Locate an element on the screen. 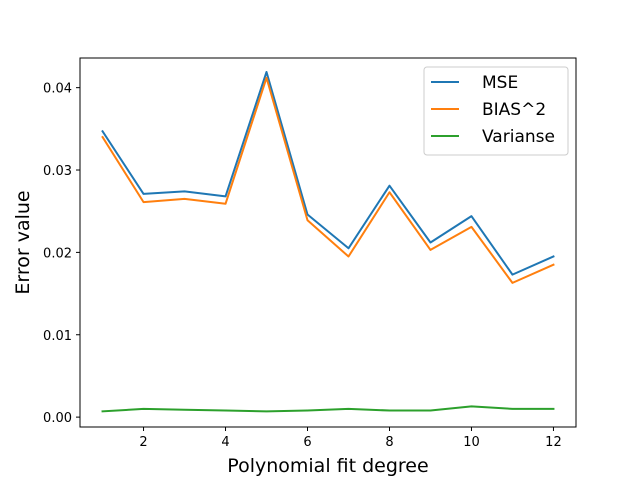 The height and width of the screenshot is (480, 640). legend-label: BIAS^2 is located at coordinates (514, 110).